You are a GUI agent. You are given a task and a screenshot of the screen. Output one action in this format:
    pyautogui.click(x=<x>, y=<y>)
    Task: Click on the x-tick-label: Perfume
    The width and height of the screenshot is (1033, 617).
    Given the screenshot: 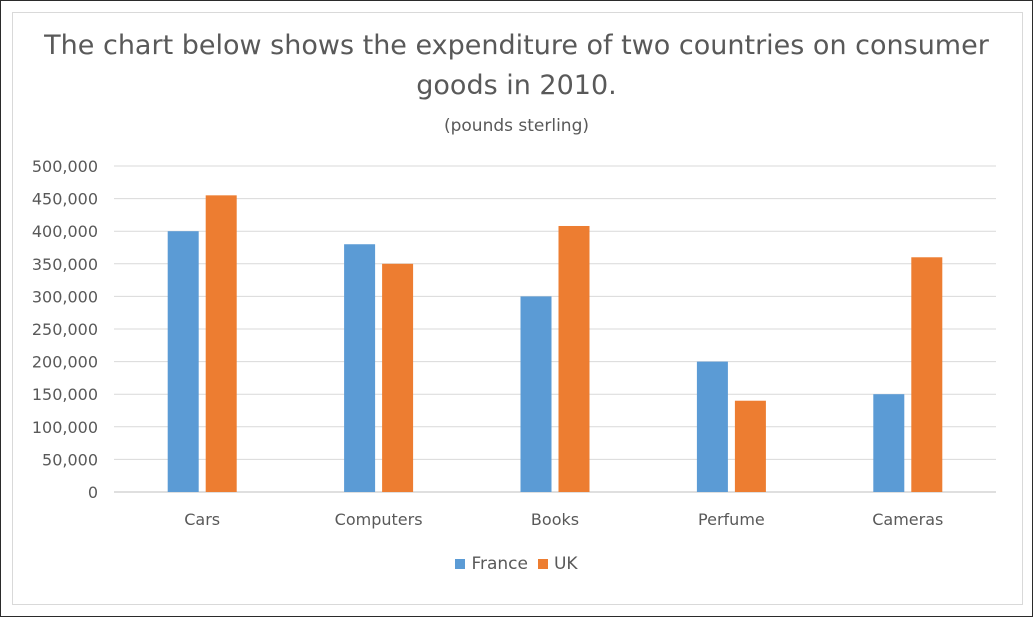 What is the action you would take?
    pyautogui.click(x=731, y=519)
    